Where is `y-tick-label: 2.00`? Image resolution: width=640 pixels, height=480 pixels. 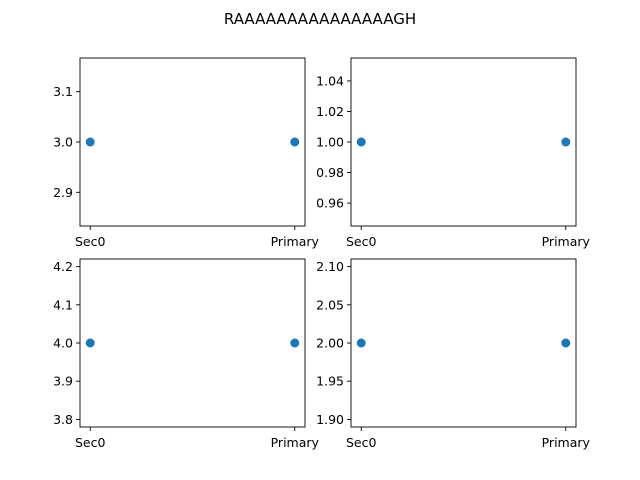 y-tick-label: 2.00 is located at coordinates (330, 343).